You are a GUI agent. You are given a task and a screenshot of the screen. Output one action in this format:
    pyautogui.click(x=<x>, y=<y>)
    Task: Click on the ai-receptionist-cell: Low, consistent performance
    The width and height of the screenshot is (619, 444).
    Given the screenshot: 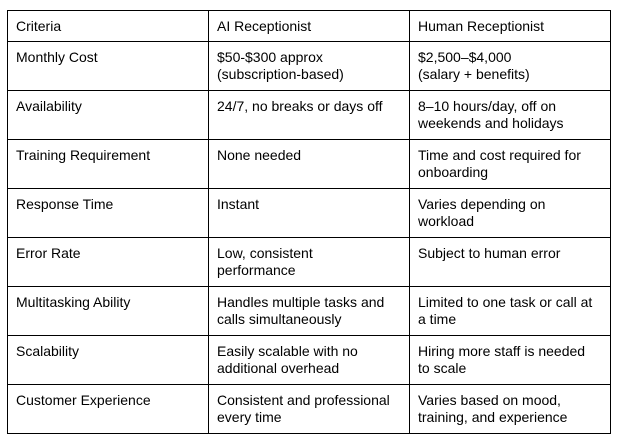 What is the action you would take?
    pyautogui.click(x=309, y=262)
    